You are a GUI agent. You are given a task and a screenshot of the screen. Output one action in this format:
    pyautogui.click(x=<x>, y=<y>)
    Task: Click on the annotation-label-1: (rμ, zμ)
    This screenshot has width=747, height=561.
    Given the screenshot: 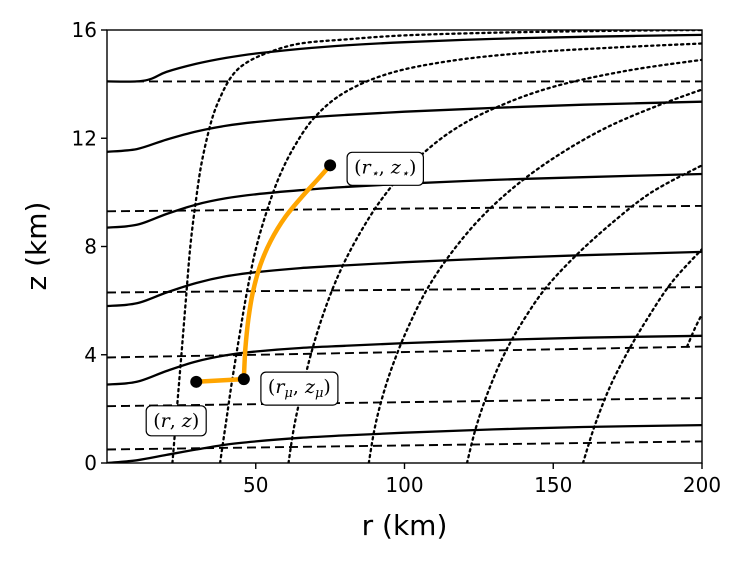 What is the action you would take?
    pyautogui.click(x=299, y=388)
    